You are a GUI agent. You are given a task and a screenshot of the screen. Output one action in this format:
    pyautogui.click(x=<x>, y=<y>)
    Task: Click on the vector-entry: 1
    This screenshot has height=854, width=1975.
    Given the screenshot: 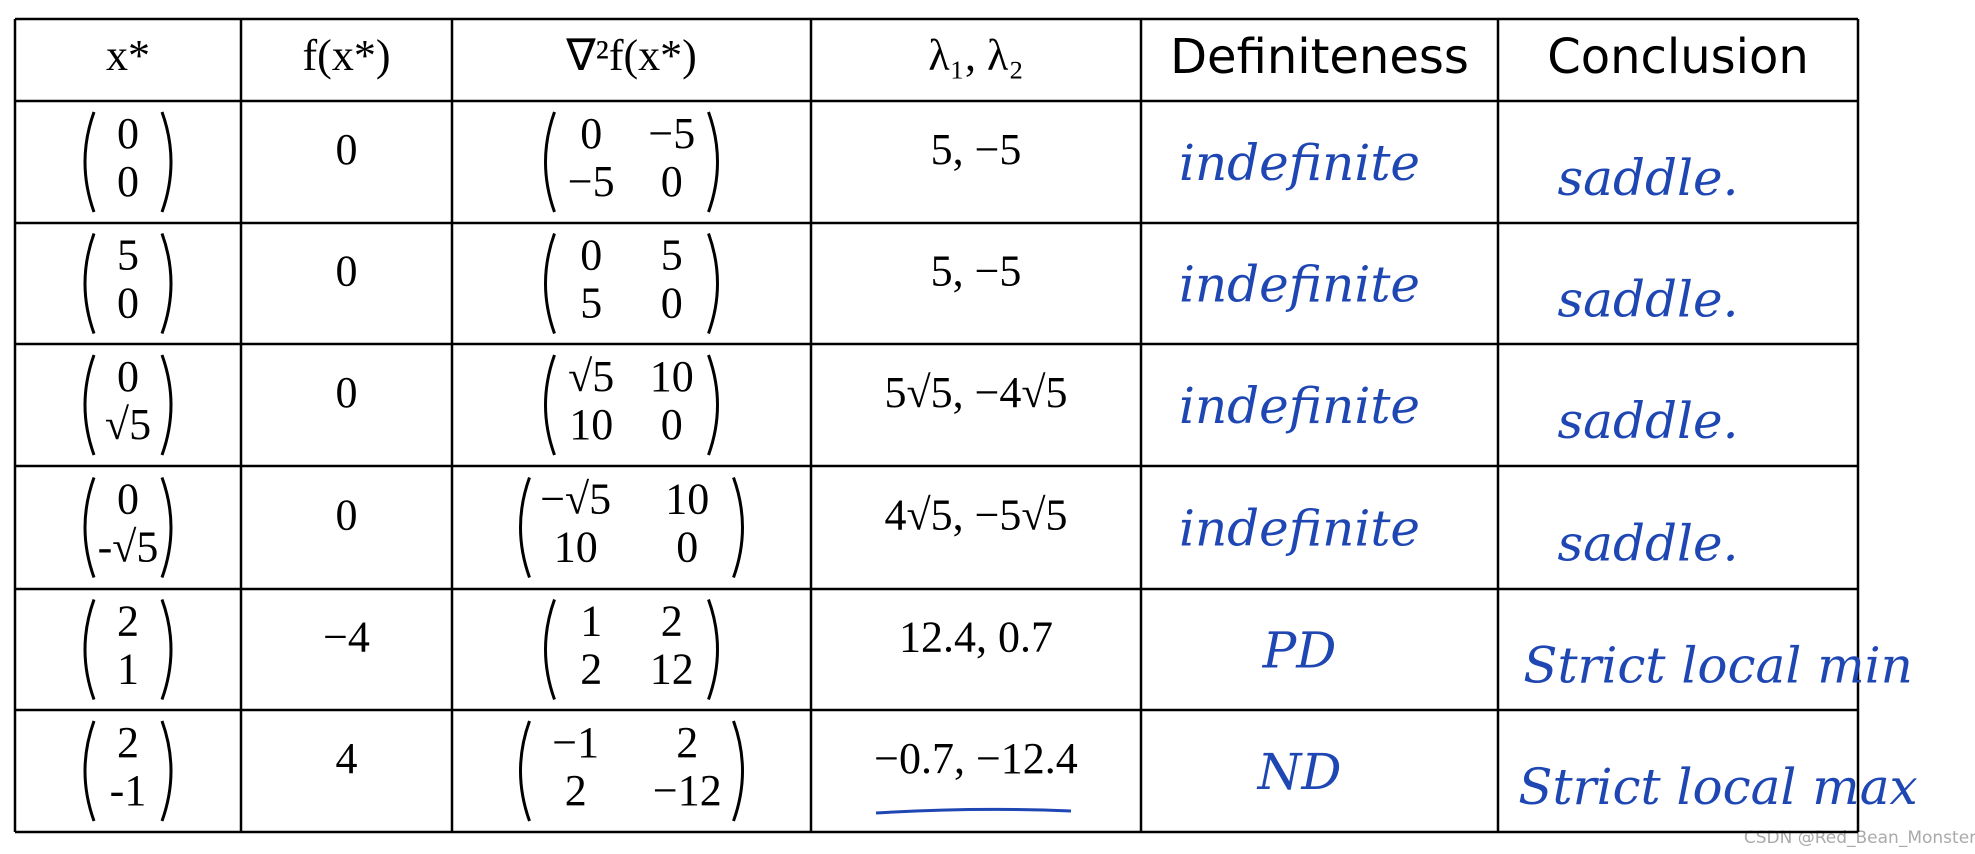 What is the action you would take?
    pyautogui.click(x=128, y=669)
    